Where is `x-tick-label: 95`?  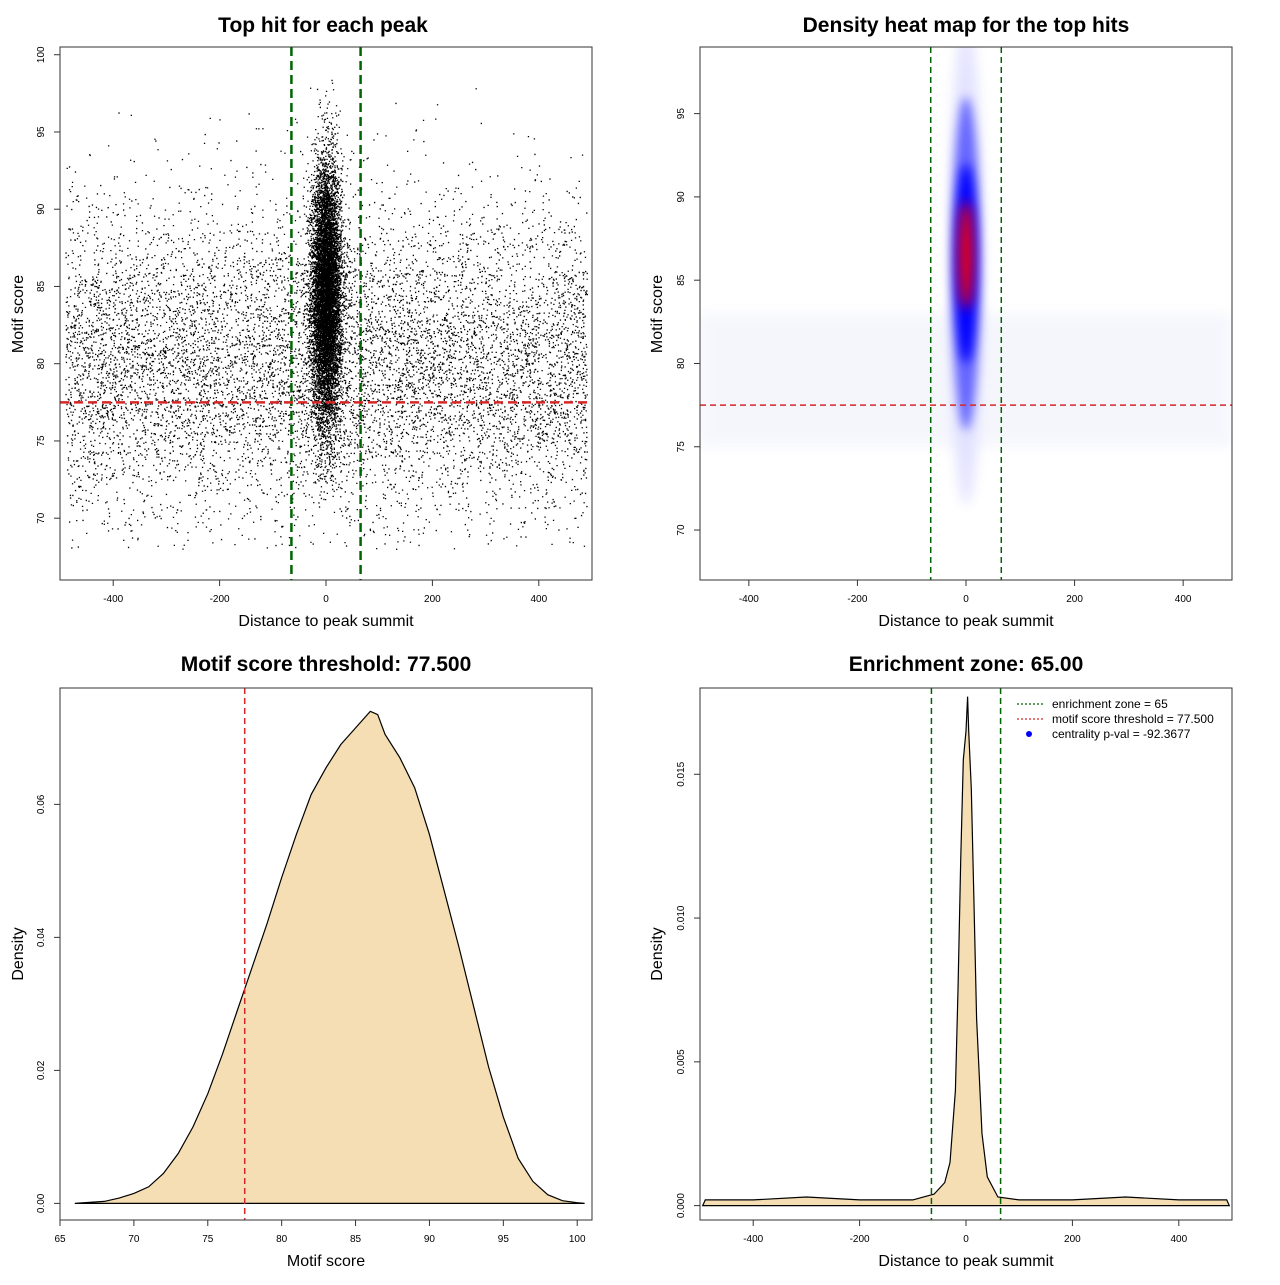
x-tick-label: 95 is located at coordinates (504, 1239).